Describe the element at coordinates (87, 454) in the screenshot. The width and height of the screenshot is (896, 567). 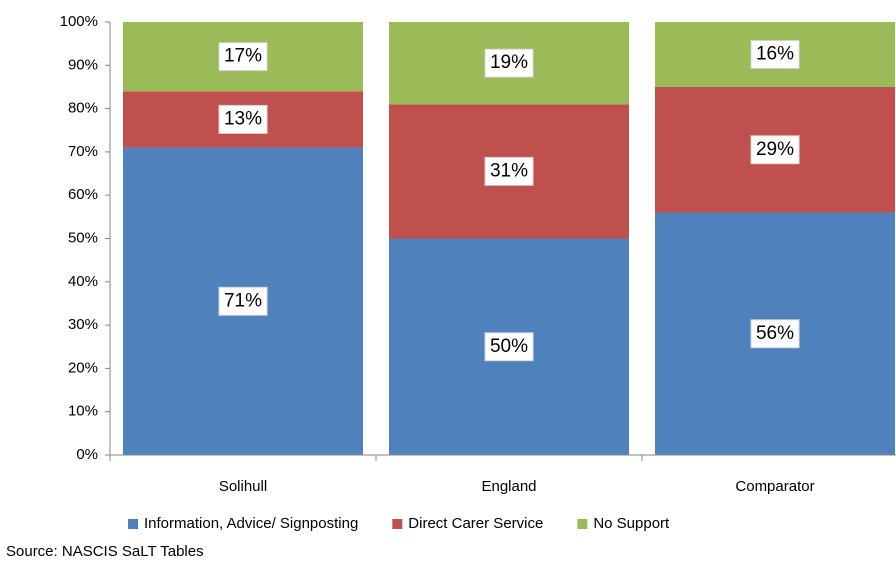
I see `y-tick-label: 0%` at that location.